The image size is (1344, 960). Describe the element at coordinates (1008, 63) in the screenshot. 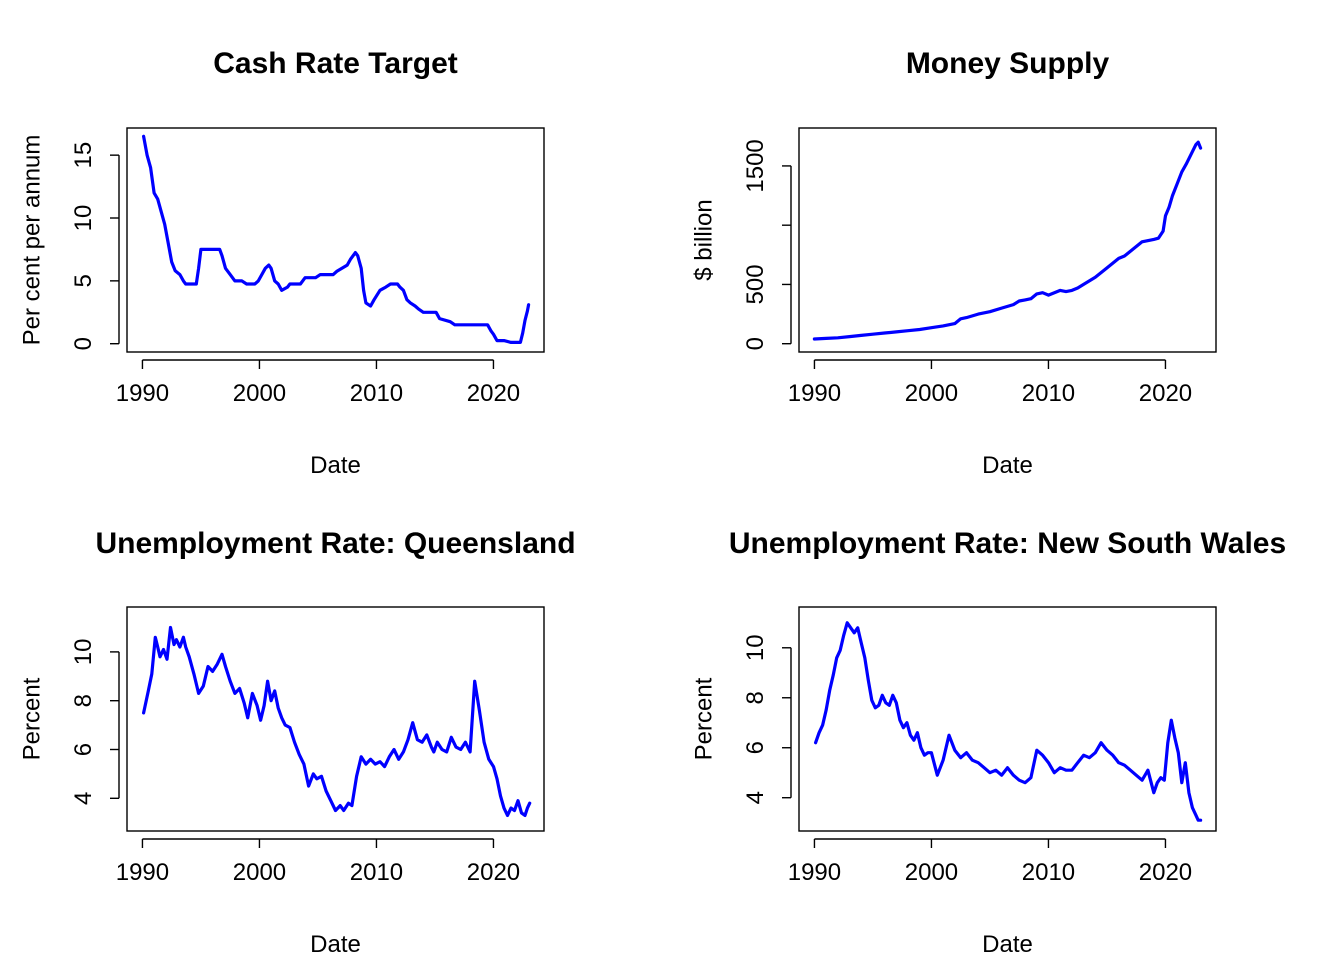

I see `chart-title: Money Supply` at that location.